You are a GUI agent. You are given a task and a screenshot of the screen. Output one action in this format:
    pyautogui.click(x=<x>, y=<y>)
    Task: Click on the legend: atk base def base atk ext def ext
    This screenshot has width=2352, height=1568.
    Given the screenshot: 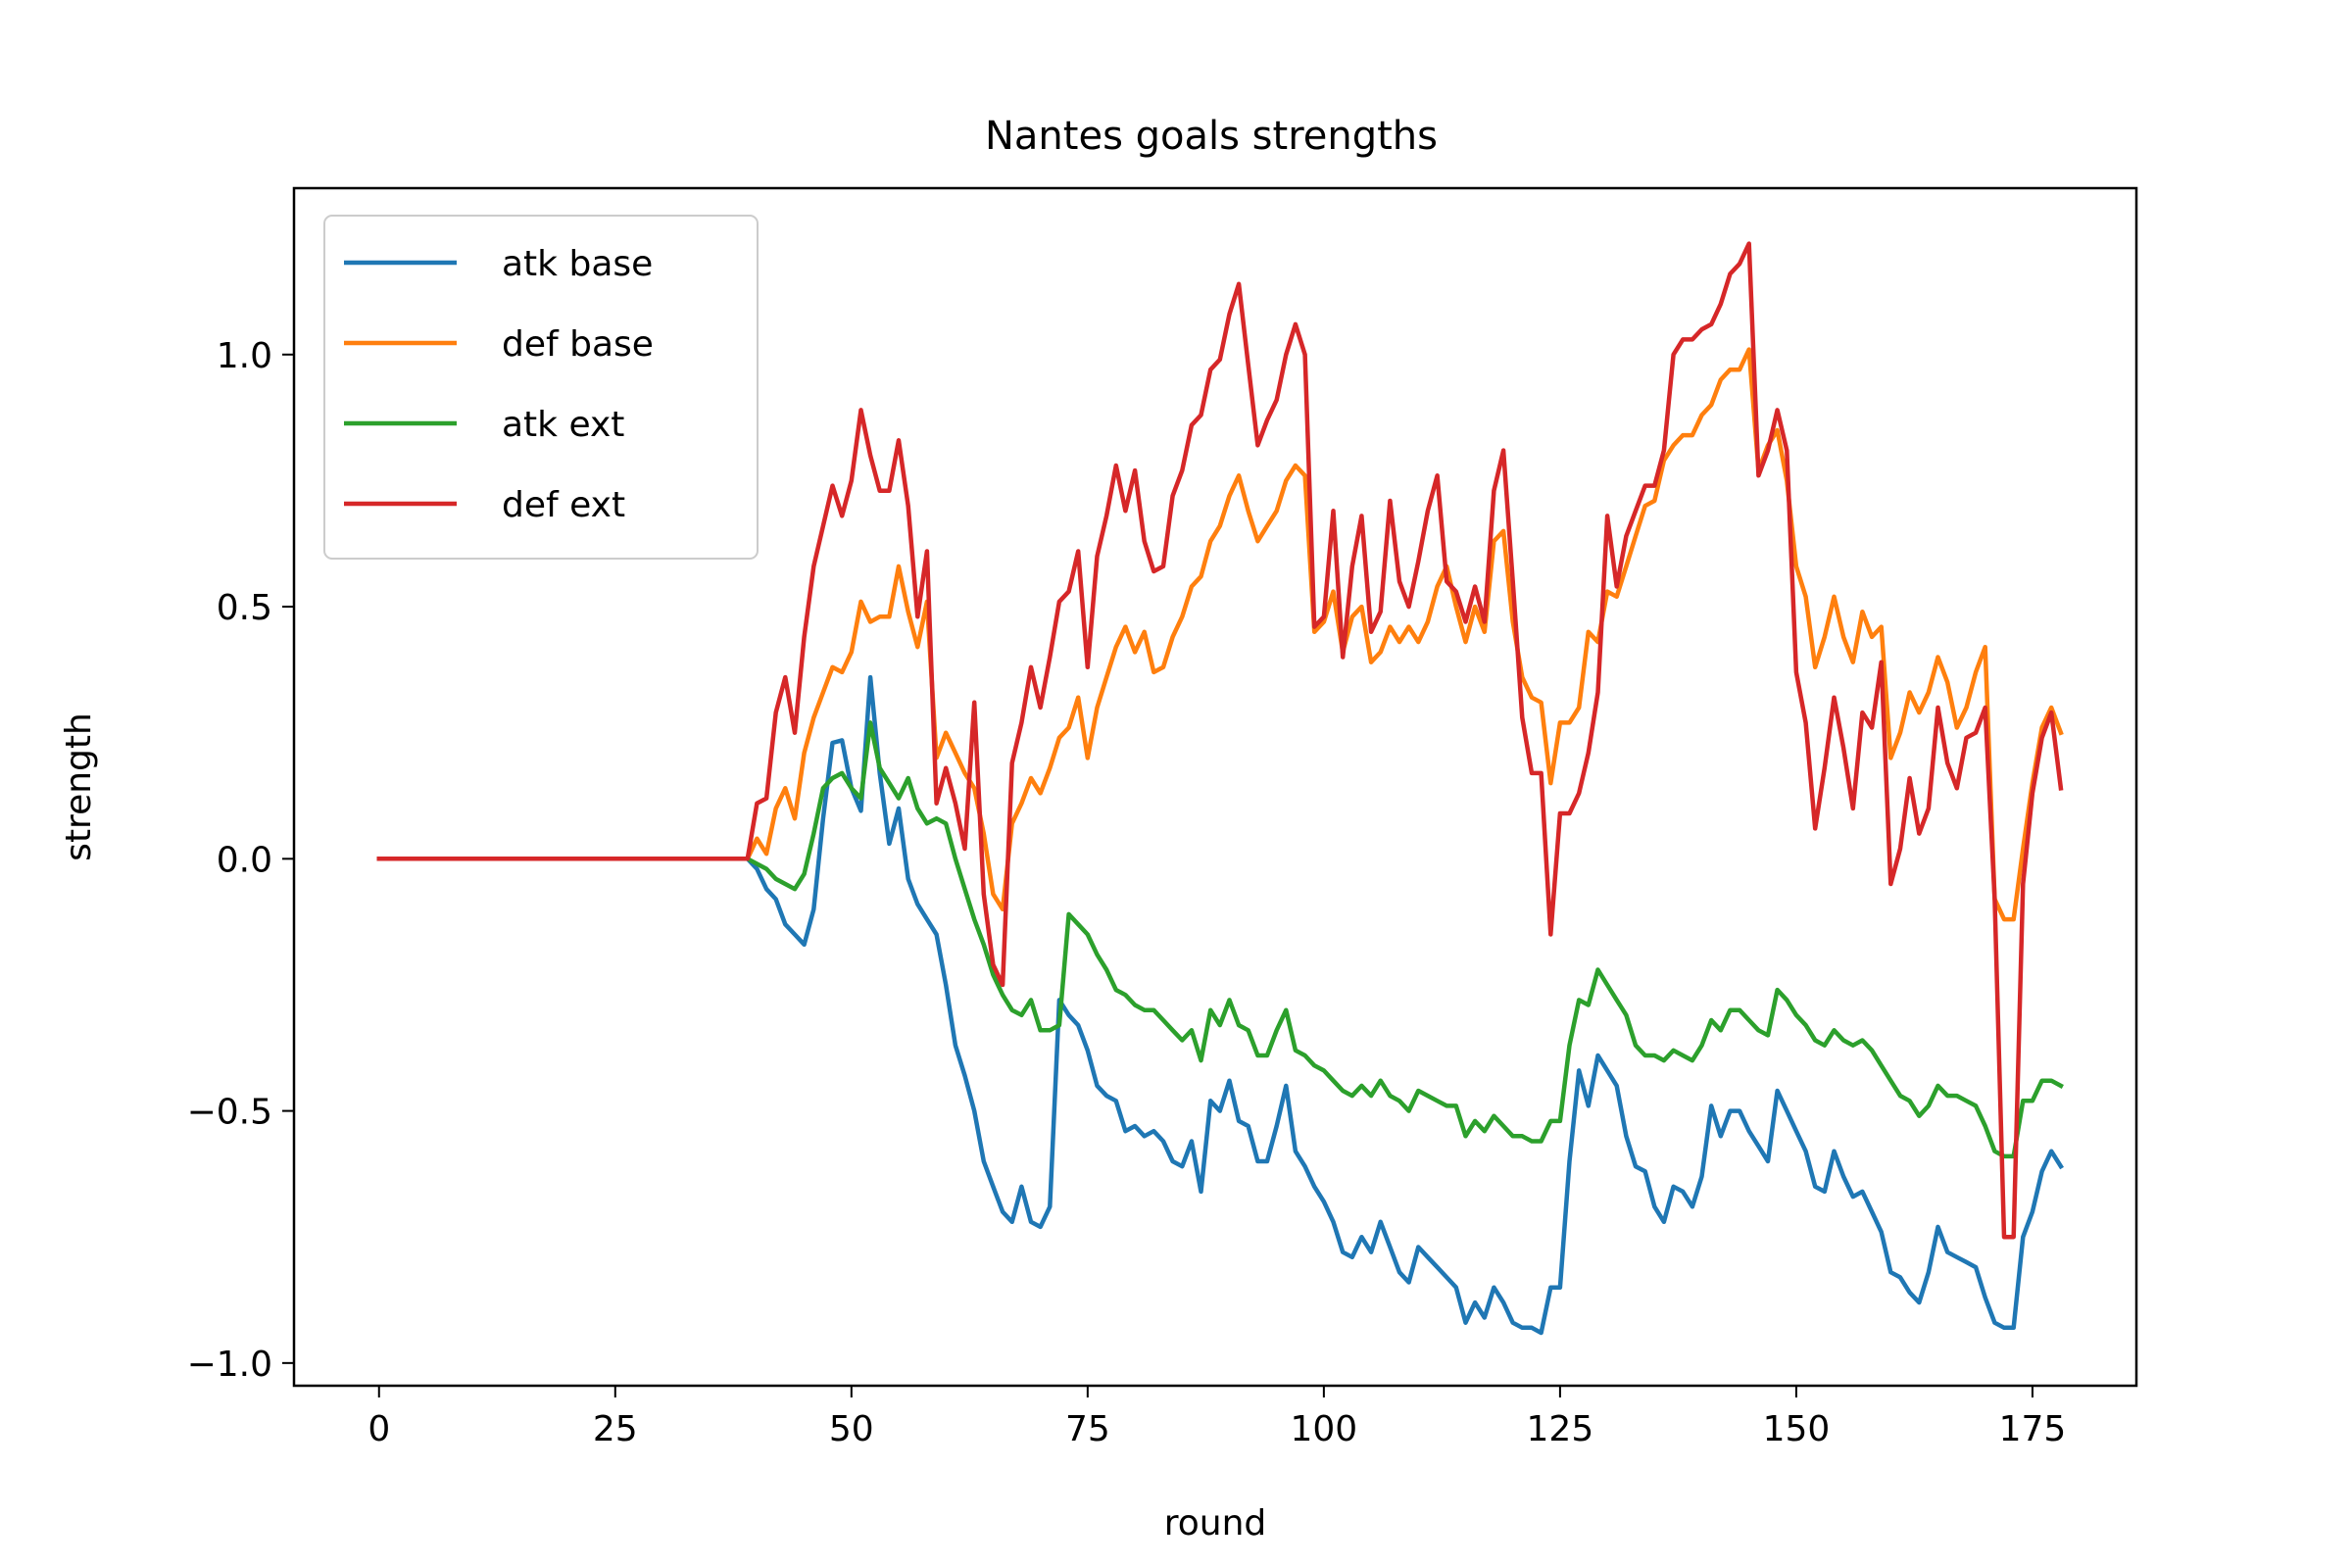 What is the action you would take?
    pyautogui.click(x=541, y=387)
    